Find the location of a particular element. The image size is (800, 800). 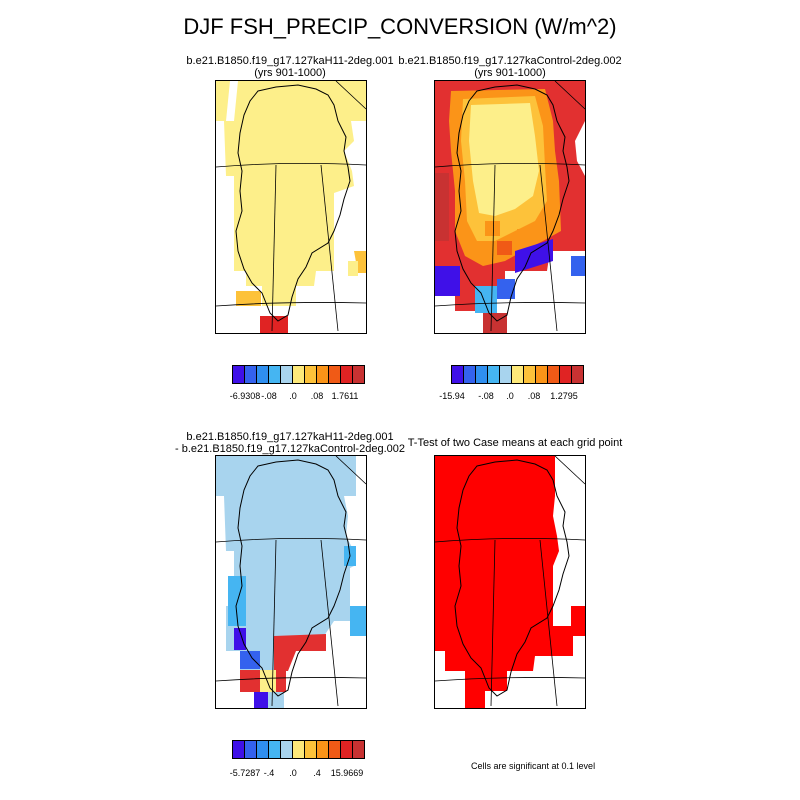

main-title: DJF FSH_PRECIP_CONVERSION (W/m^2) is located at coordinates (400, 26).